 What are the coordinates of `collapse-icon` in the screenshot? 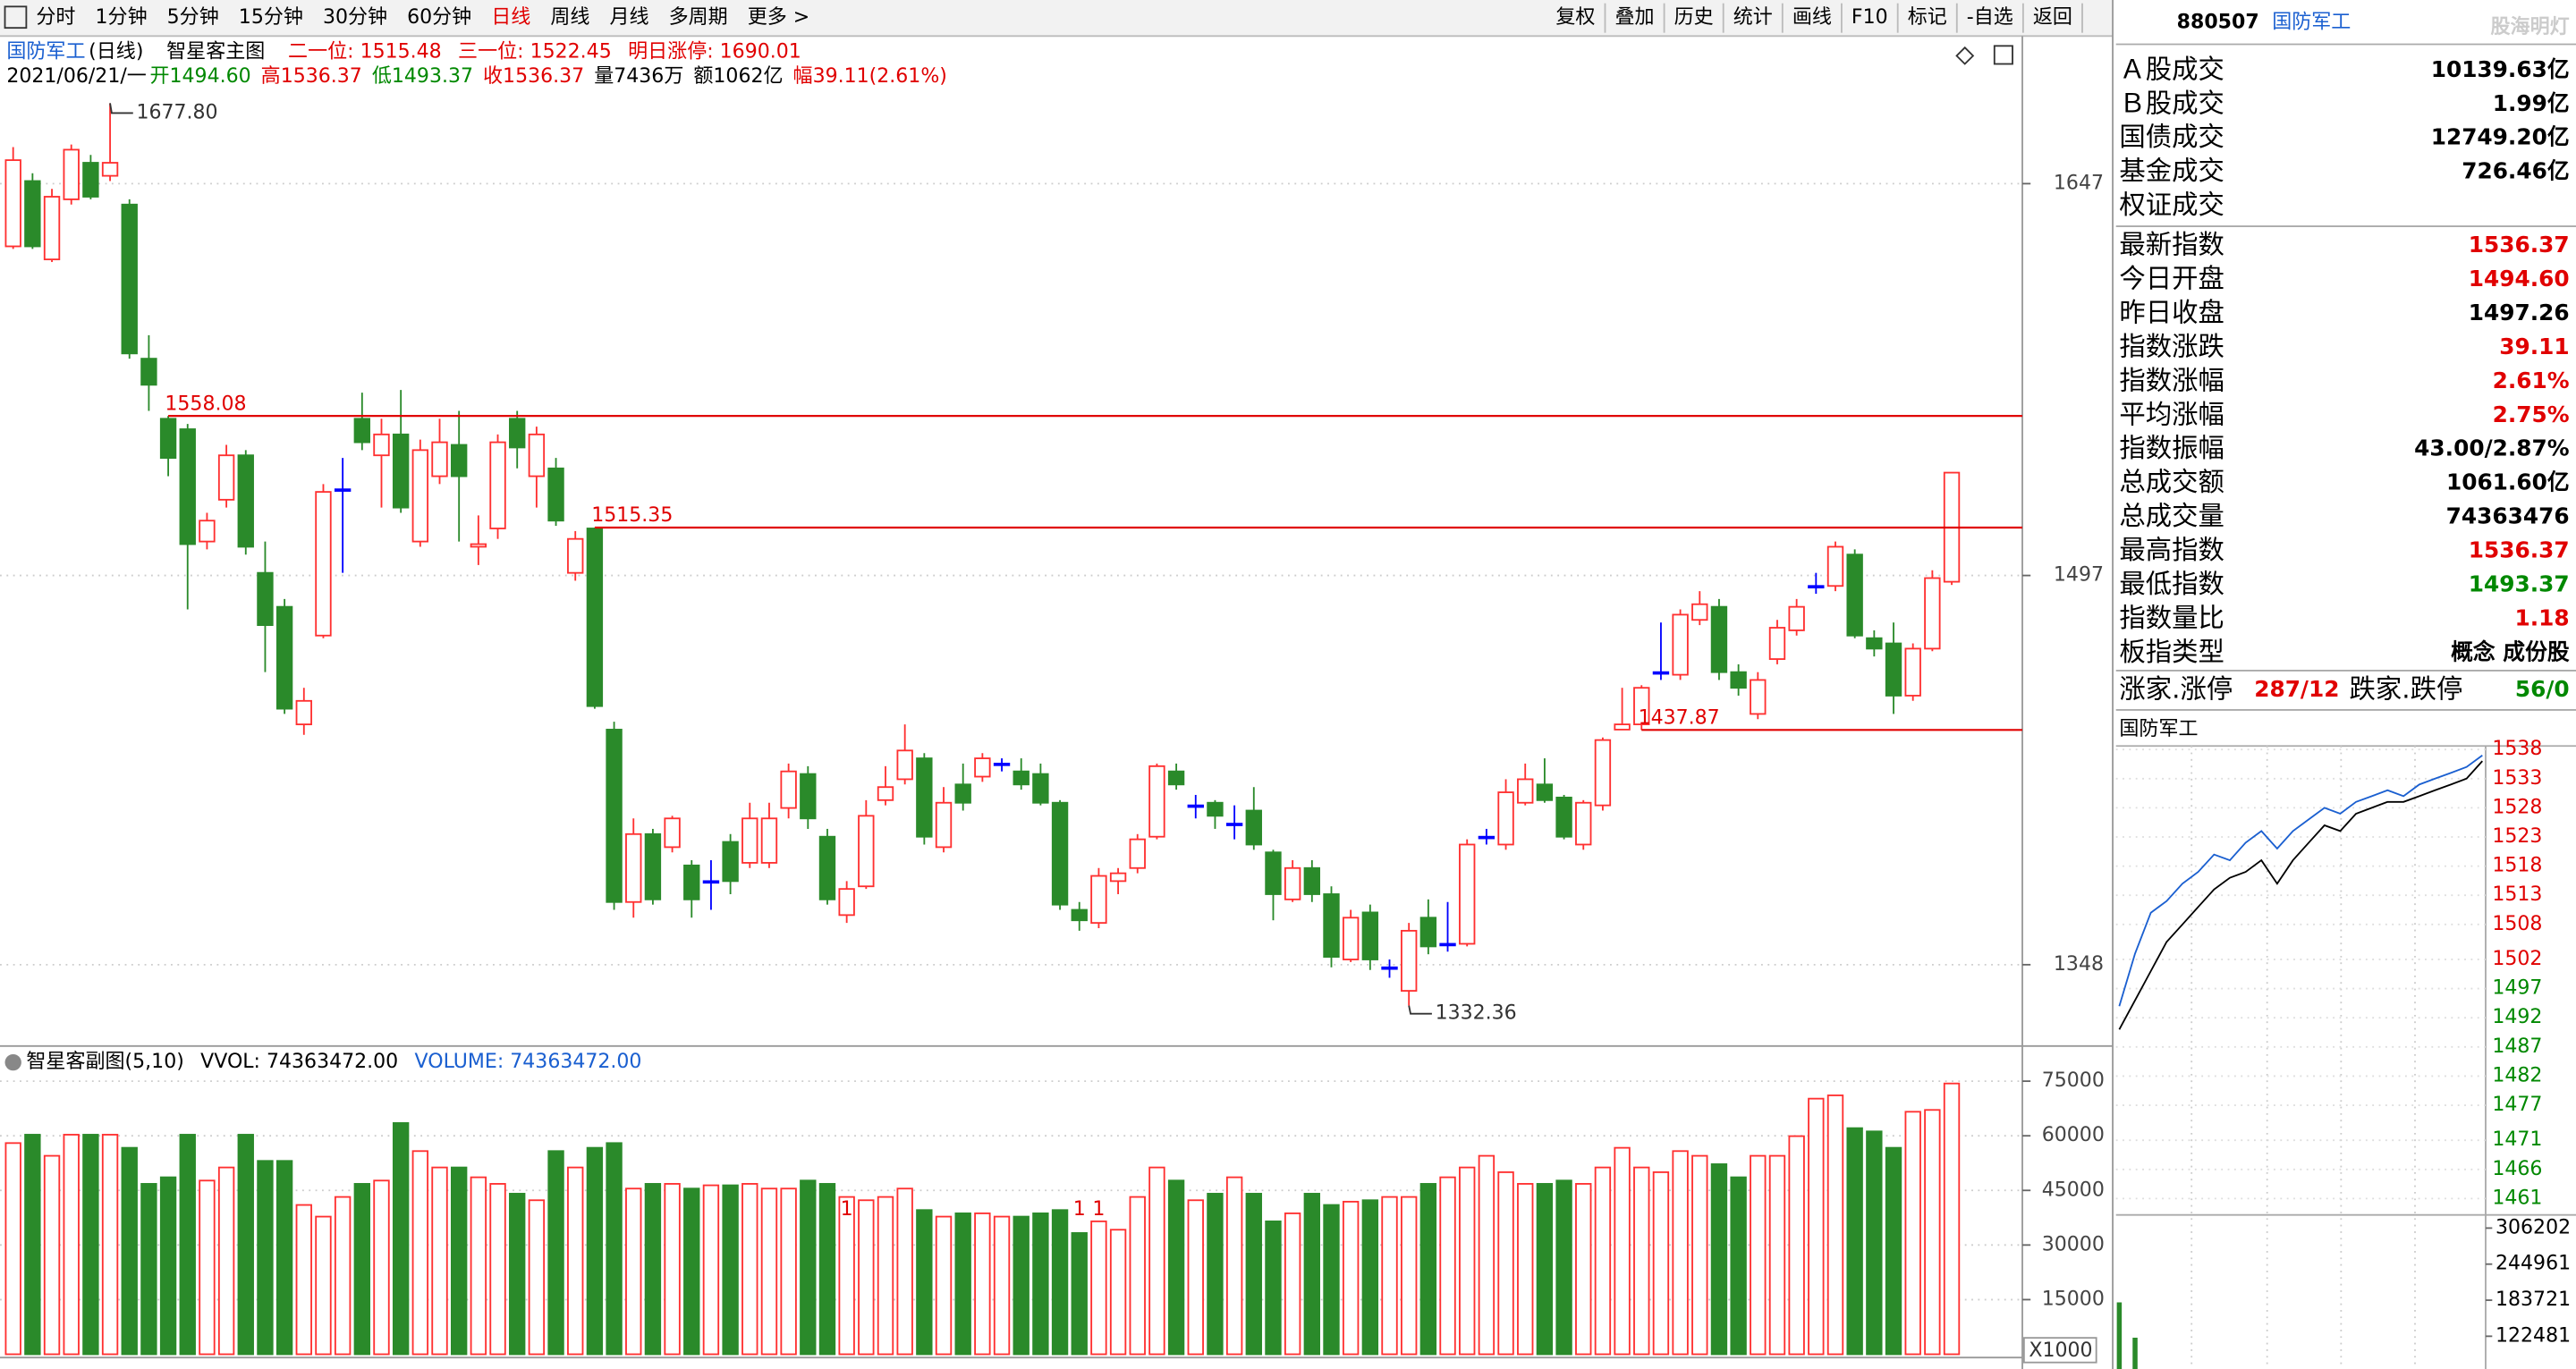 It's located at (12, 1062).